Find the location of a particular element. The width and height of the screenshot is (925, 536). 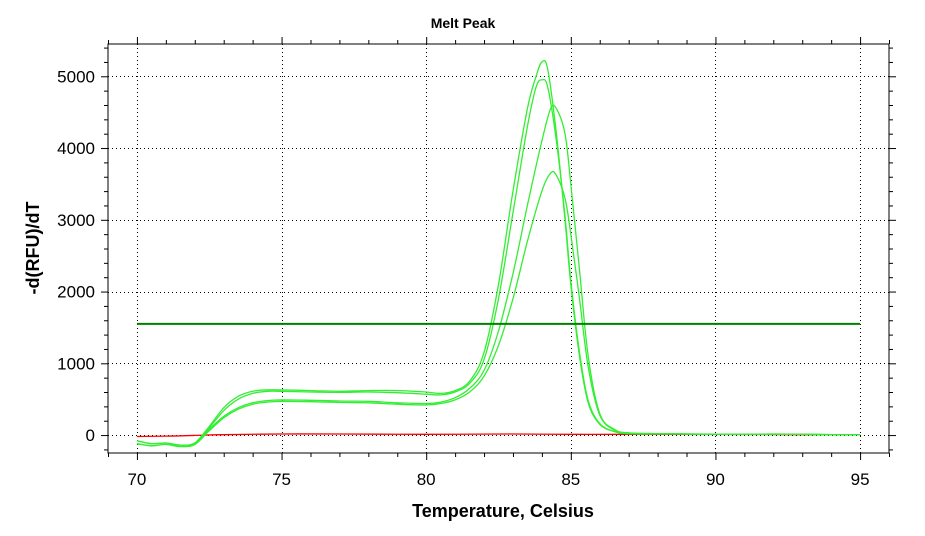

x-axis-title: Temperature, Celsius is located at coordinates (503, 511).